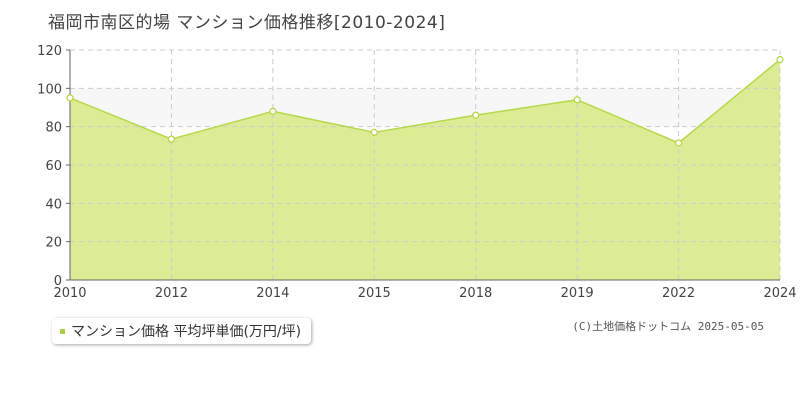  I want to click on plot-band, so click(425, 107).